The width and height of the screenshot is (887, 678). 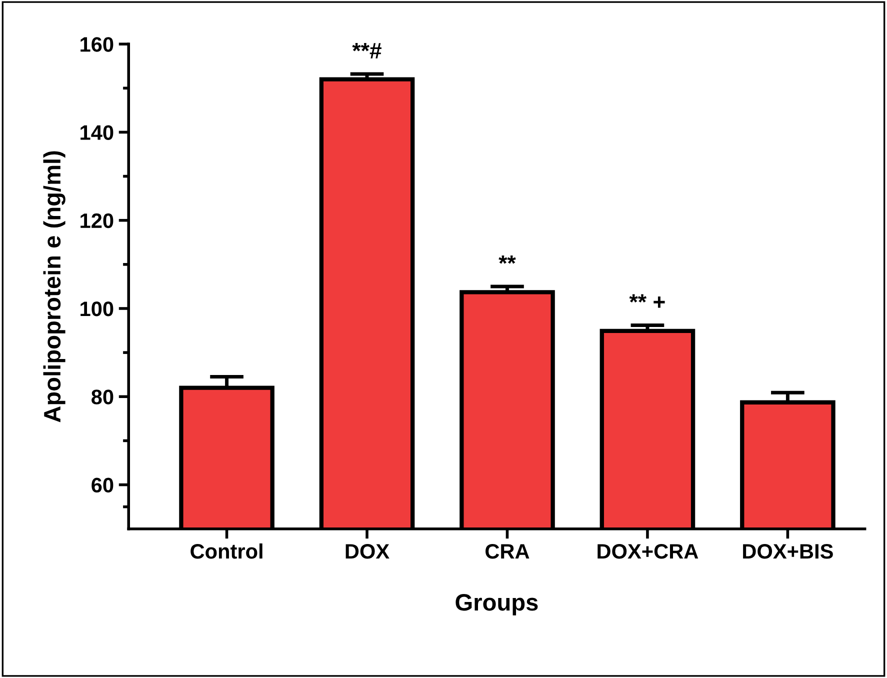 I want to click on y-tick-label: 100, so click(x=97, y=308).